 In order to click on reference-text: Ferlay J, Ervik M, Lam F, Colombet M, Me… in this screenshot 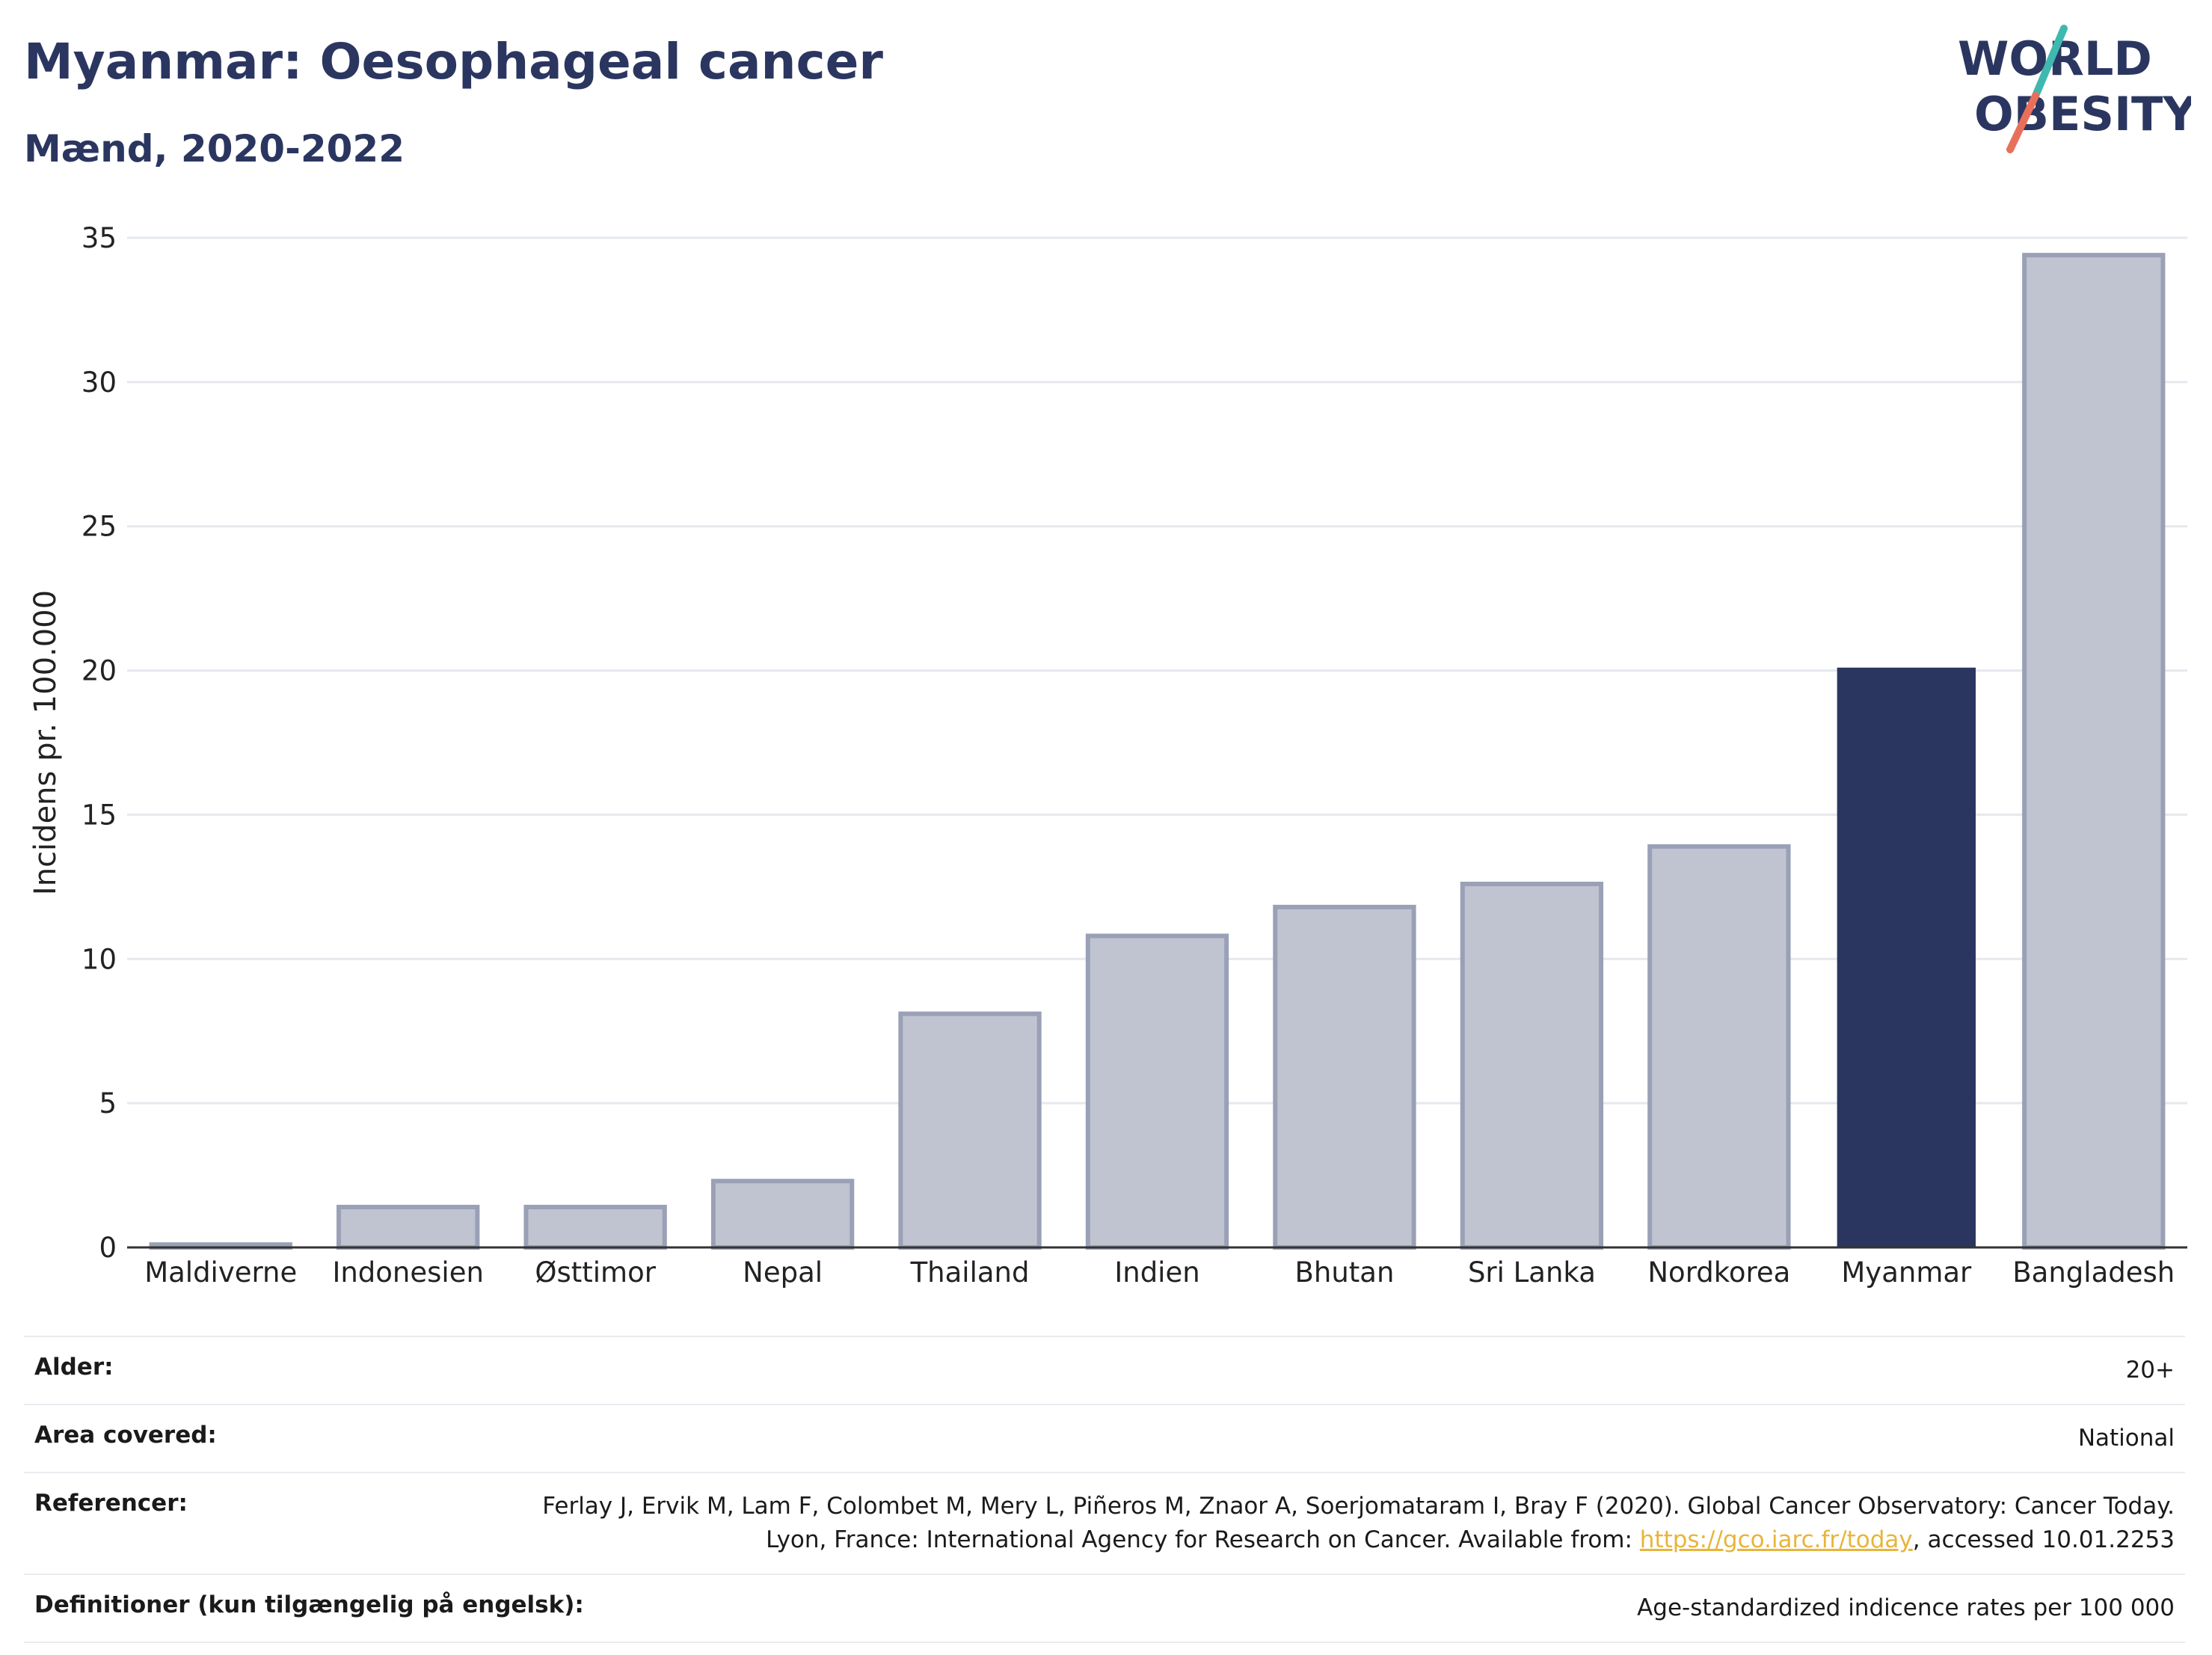, I will do `click(1358, 1522)`.